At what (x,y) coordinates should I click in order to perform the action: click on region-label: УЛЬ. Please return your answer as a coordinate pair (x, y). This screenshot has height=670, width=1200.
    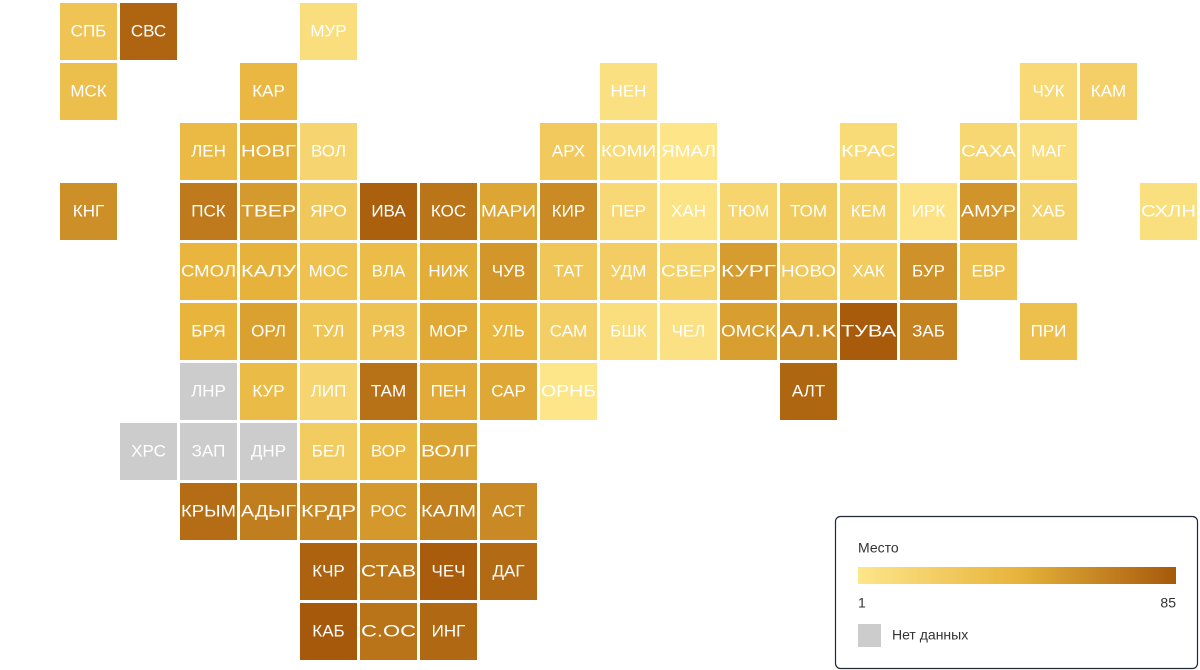
    Looking at the image, I should click on (508, 330).